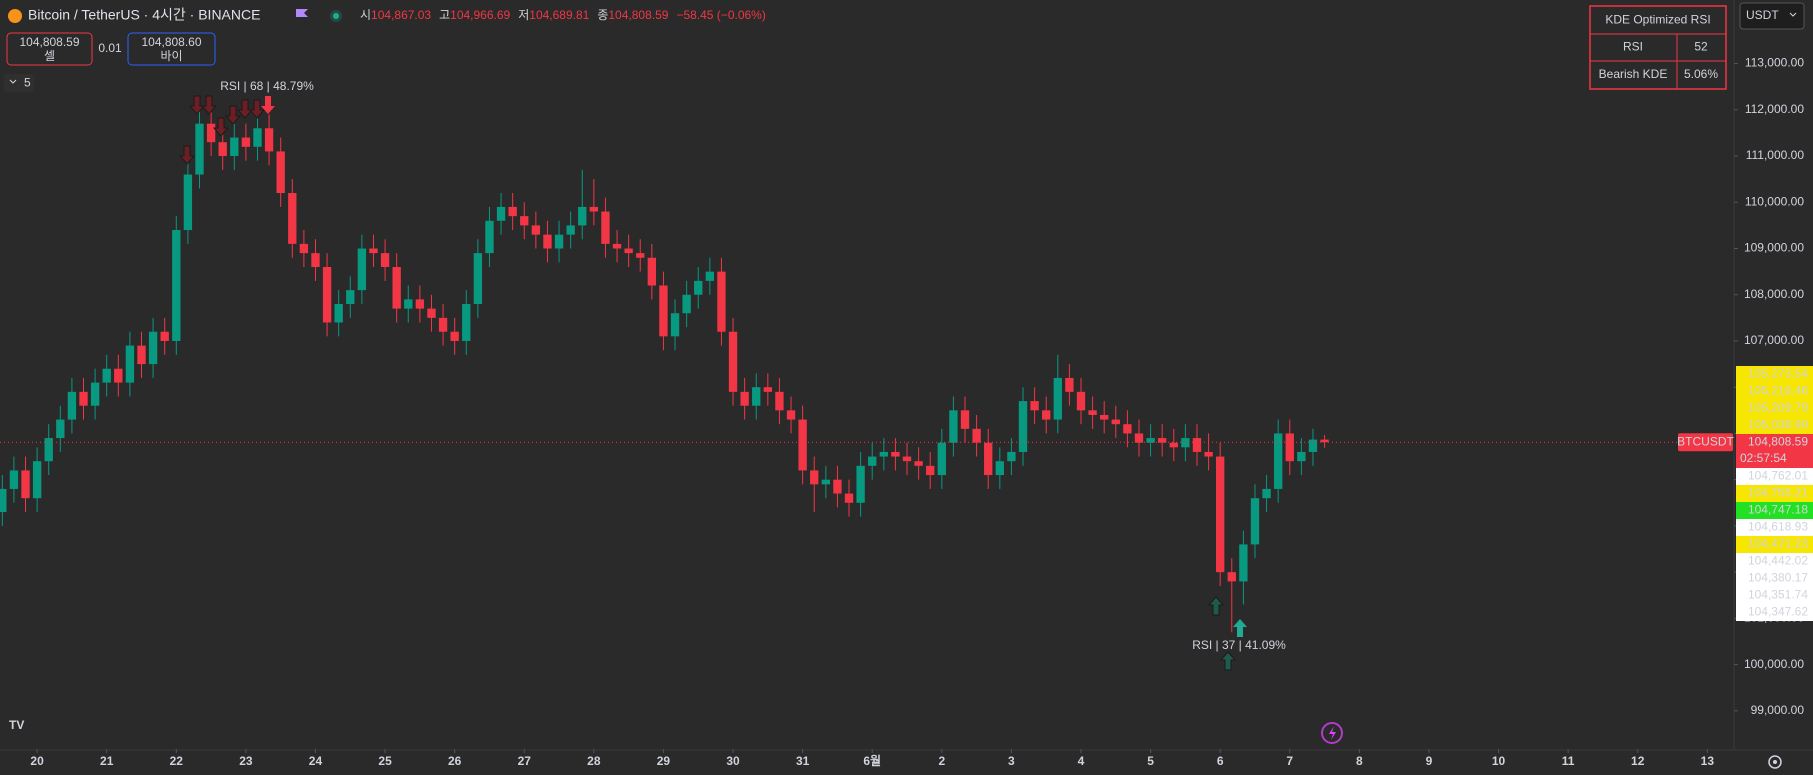  I want to click on buy-button, so click(171, 49).